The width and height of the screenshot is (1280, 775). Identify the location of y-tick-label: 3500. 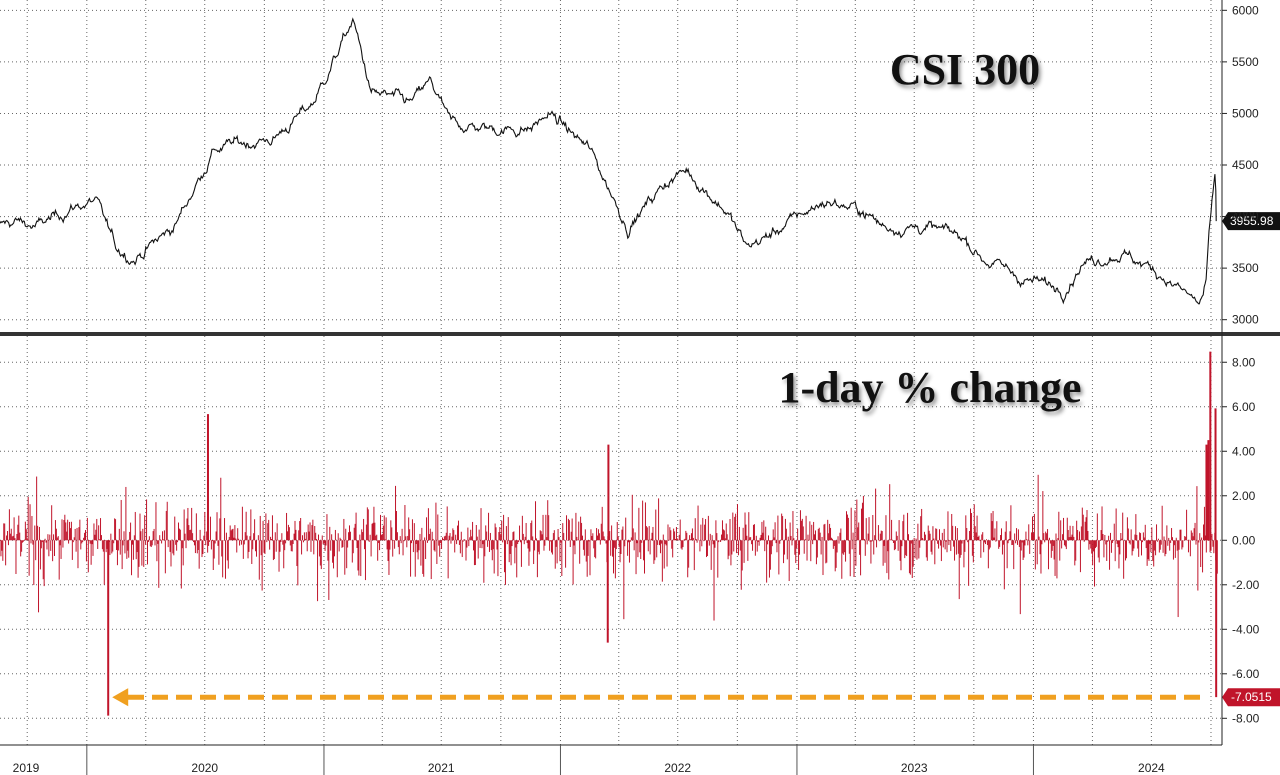
(1245, 268).